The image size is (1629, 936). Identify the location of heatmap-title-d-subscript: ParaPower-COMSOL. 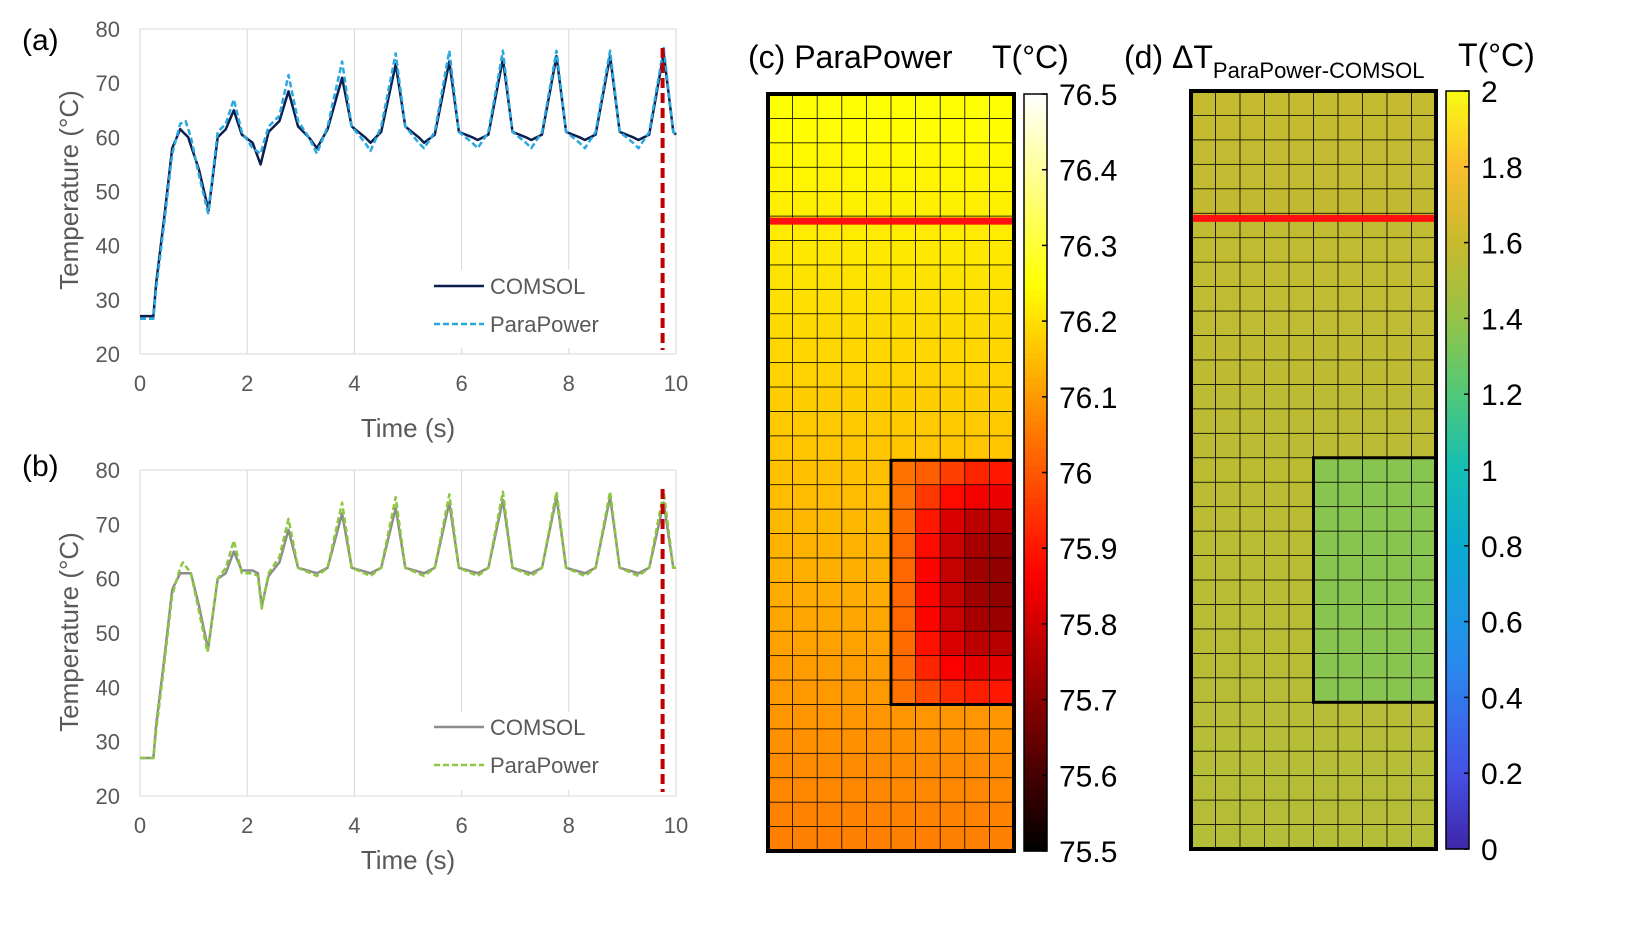
(1319, 70).